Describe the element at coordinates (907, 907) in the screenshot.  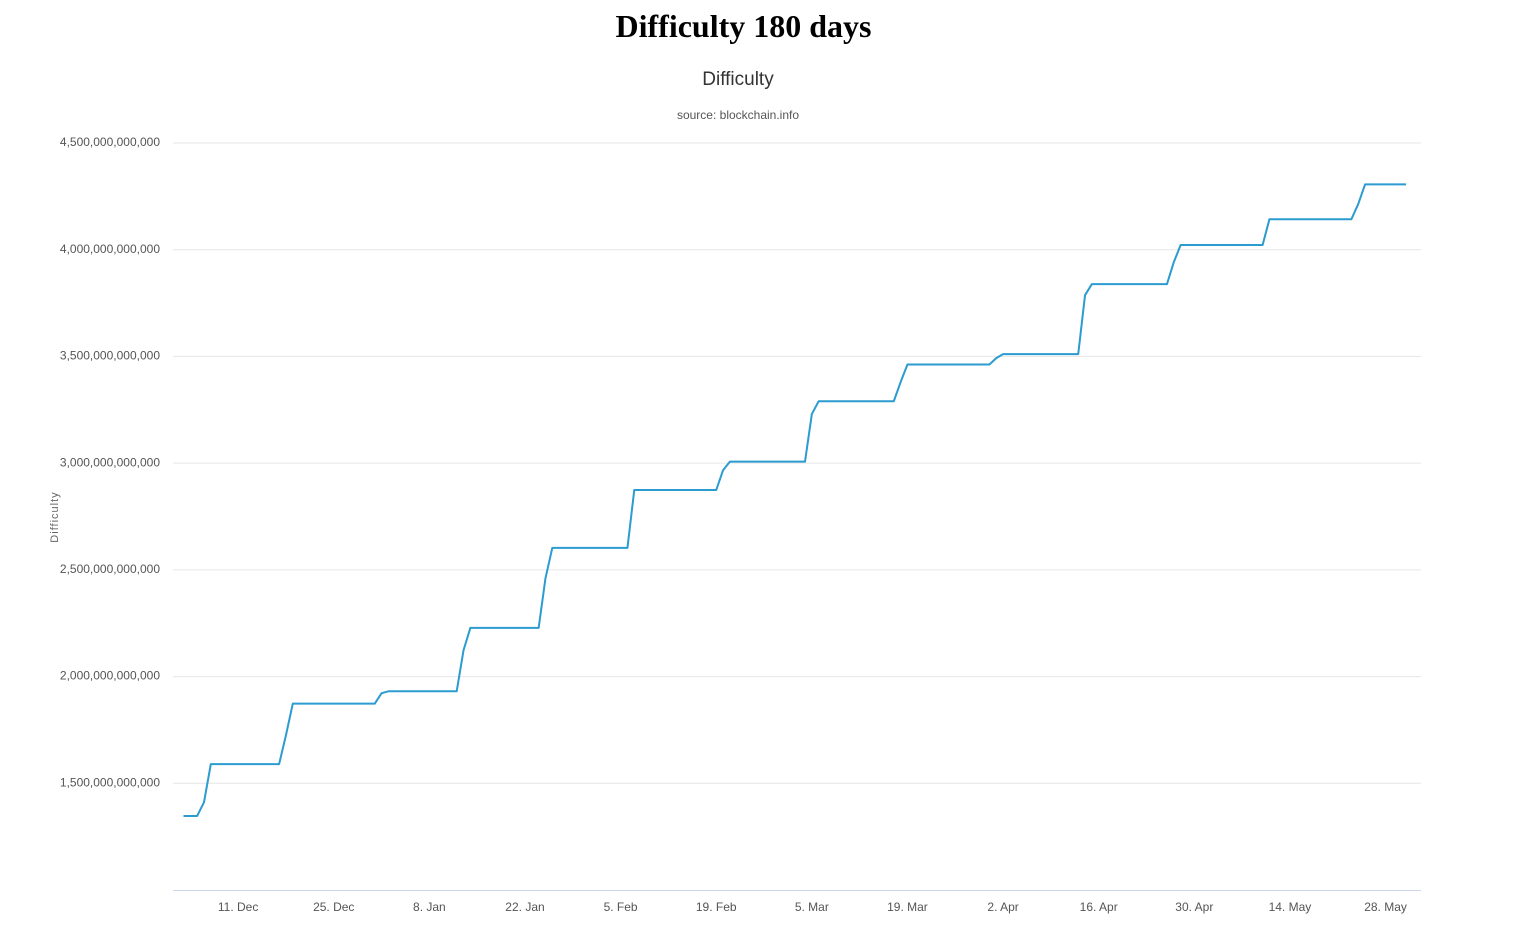
I see `x-tick-label: 19. Mar` at that location.